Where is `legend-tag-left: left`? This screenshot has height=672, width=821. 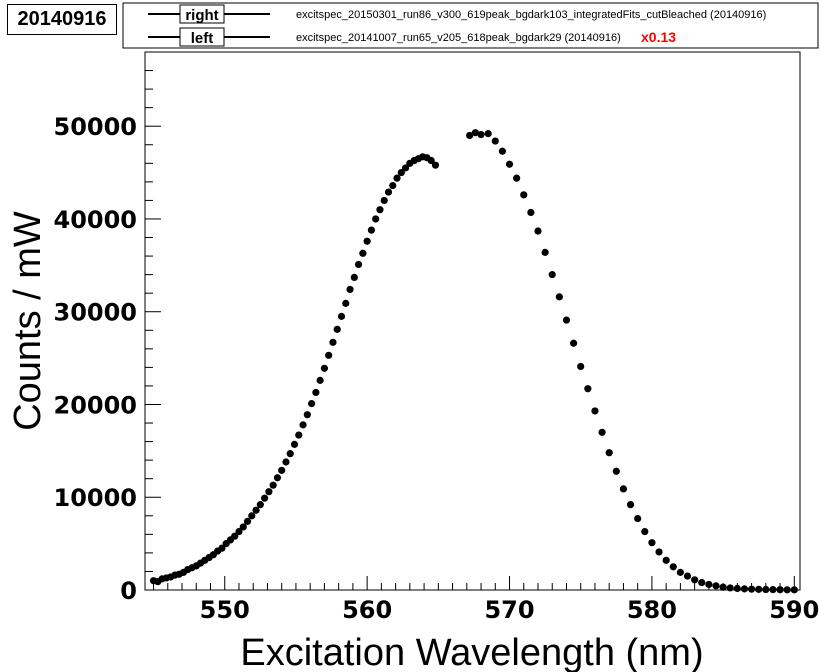 legend-tag-left: left is located at coordinates (202, 38).